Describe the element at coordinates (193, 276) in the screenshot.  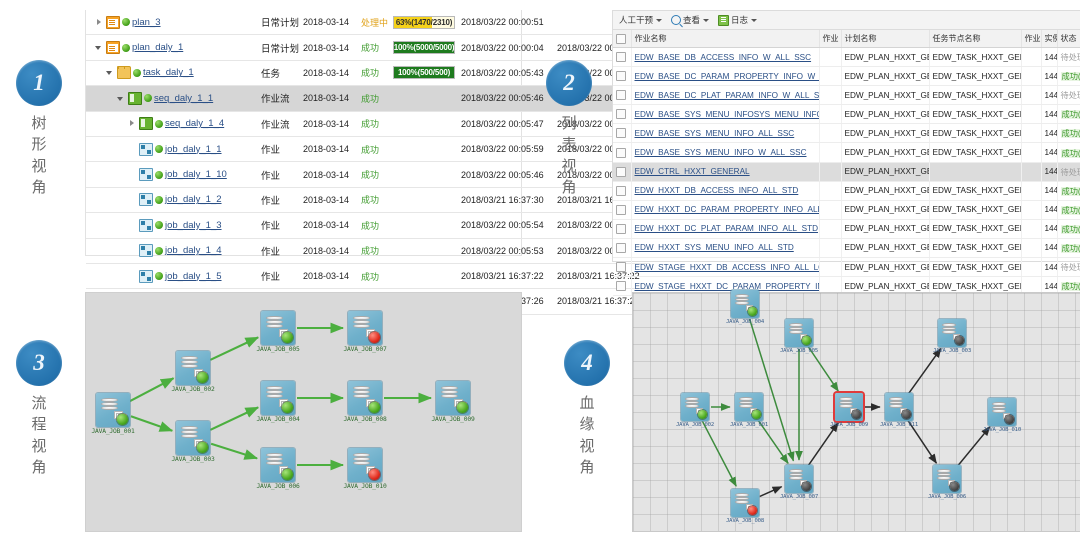
I see `tree-node-link: job_daly_1_5` at that location.